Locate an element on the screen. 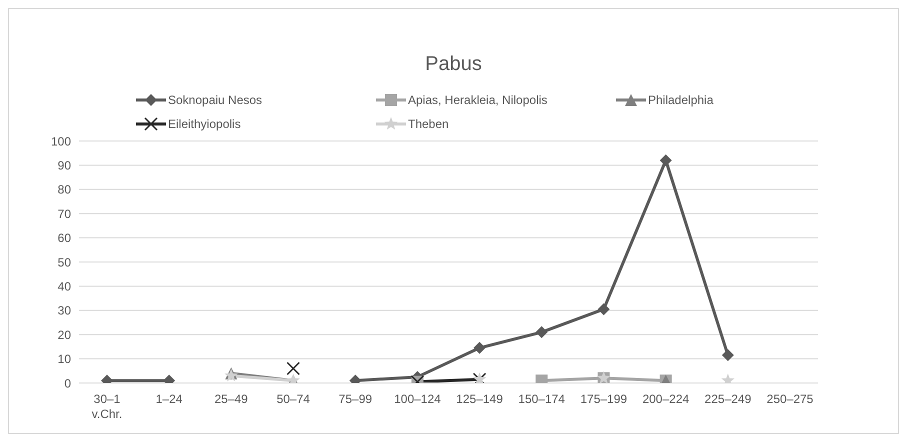 This screenshot has height=442, width=907. y-tick-label: 10 is located at coordinates (65, 359).